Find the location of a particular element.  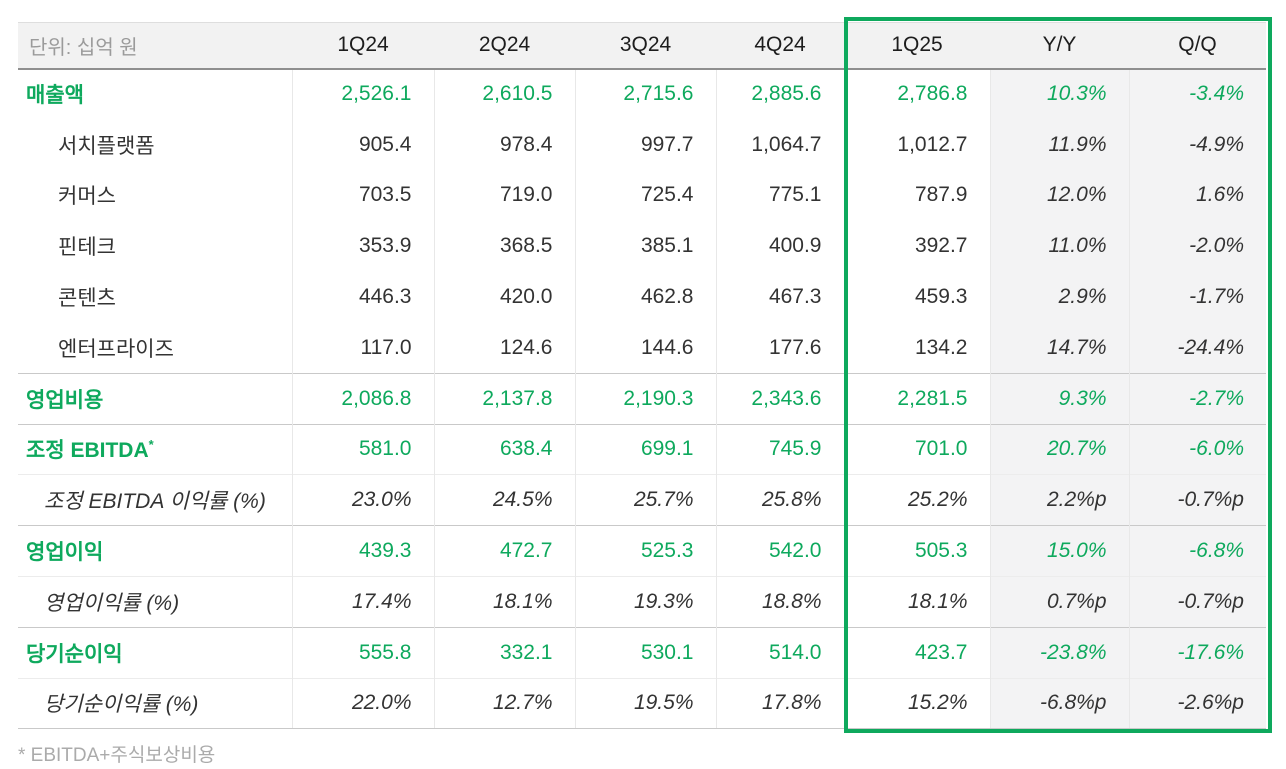

cell-enterprise-1q24: 117.0 is located at coordinates (362, 348).